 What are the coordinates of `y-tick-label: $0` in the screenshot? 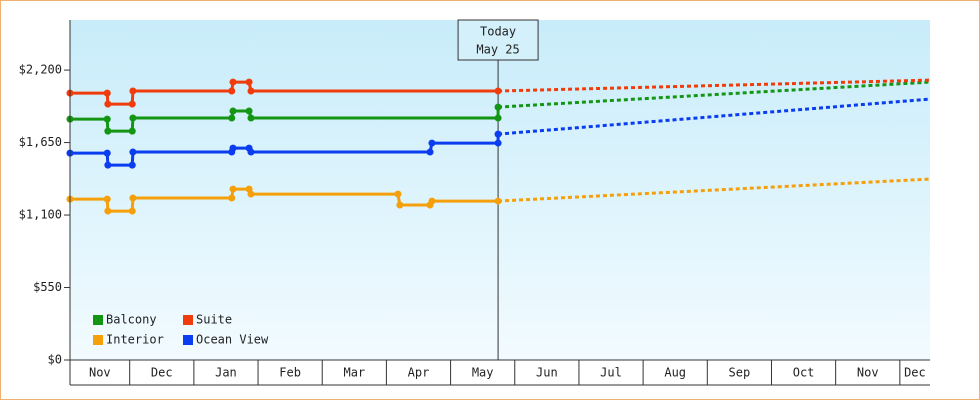 It's located at (55, 360).